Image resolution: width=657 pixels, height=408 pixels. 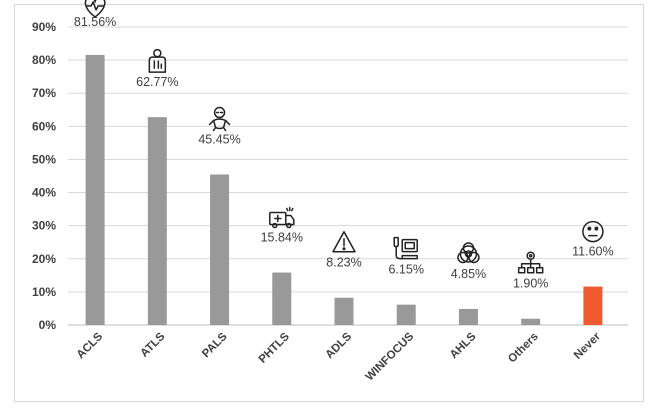 I want to click on bar-ahls, so click(x=468, y=316).